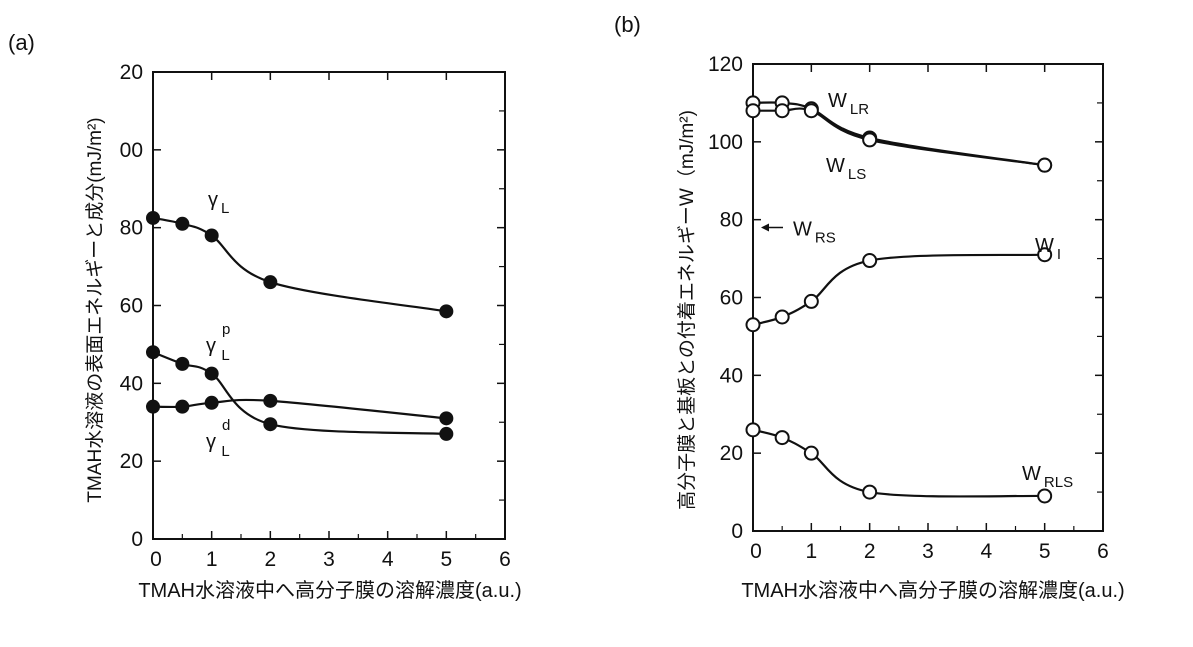 This screenshot has width=1193, height=647. What do you see at coordinates (131, 150) in the screenshot?
I see `y-tick-label: 00` at bounding box center [131, 150].